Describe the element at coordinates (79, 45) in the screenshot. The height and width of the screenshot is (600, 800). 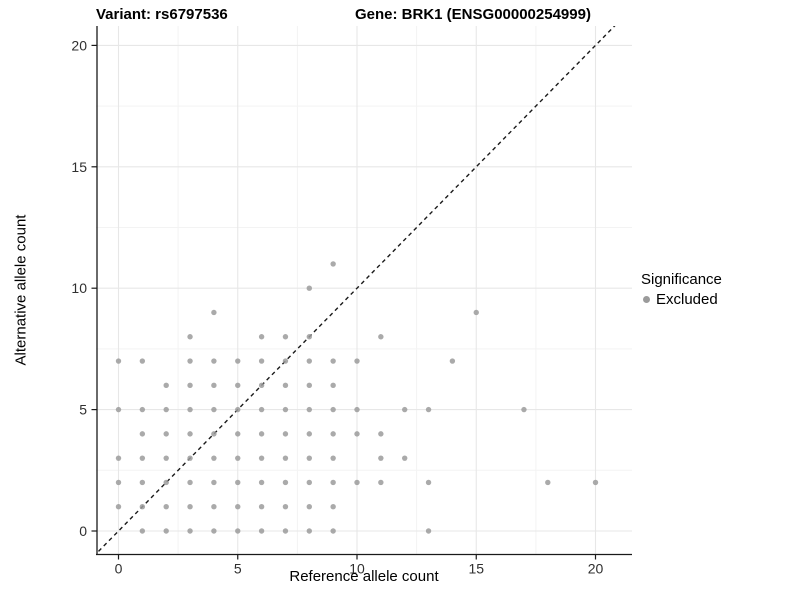
I see `y-tick-label: 20` at that location.